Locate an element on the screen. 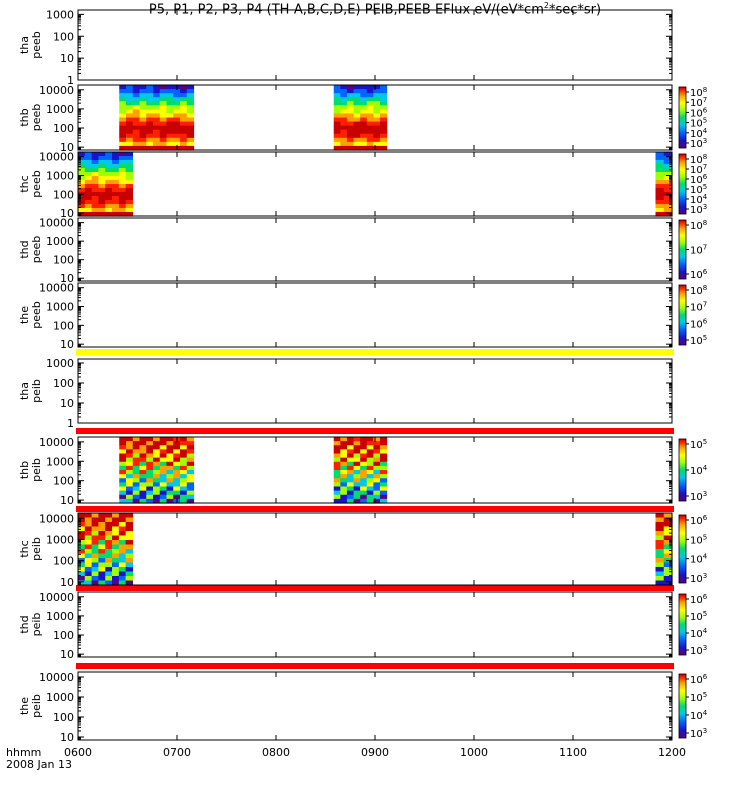  colorbar-tick-label: 10³ is located at coordinates (698, 578).